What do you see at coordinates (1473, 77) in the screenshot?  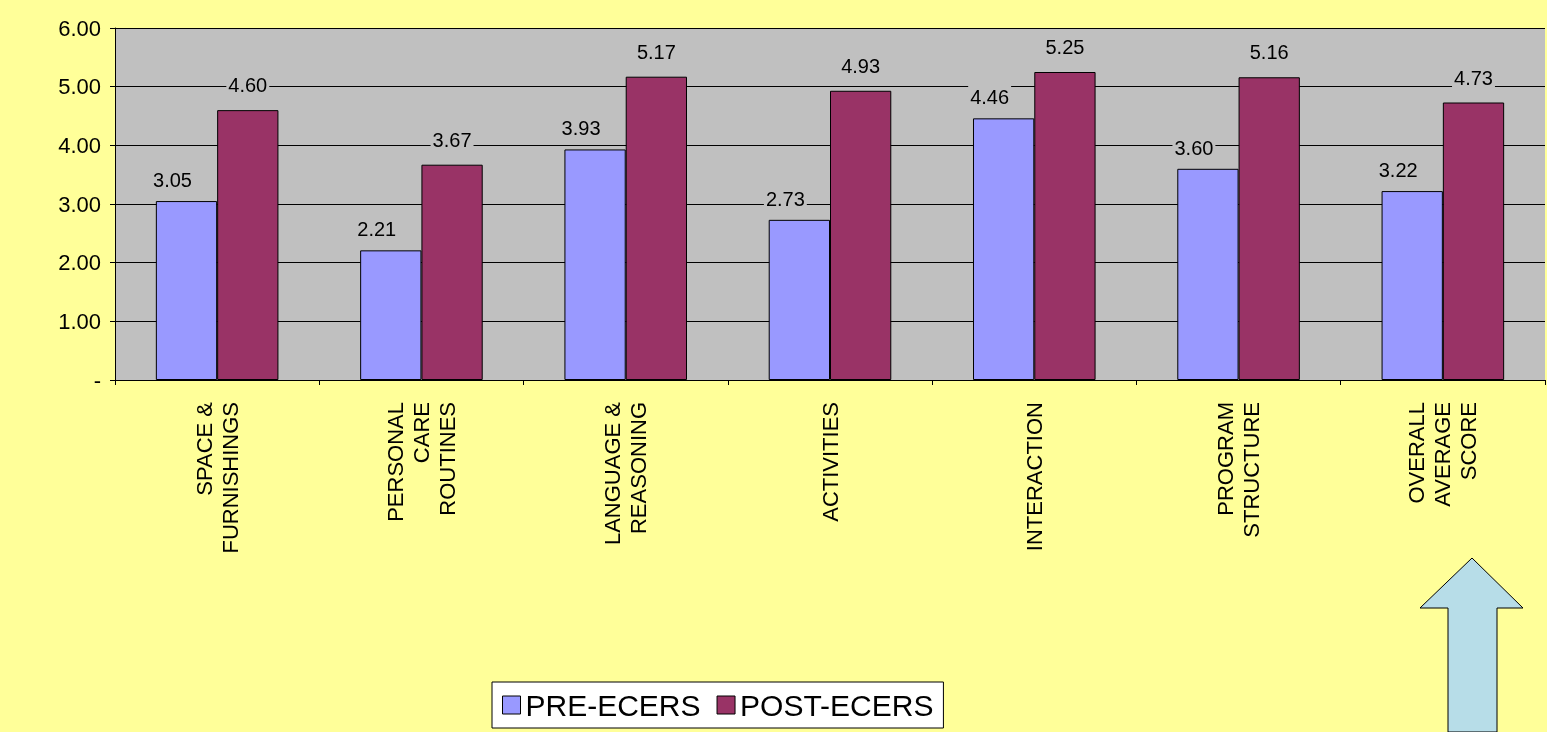 I see `text: 4.73` at bounding box center [1473, 77].